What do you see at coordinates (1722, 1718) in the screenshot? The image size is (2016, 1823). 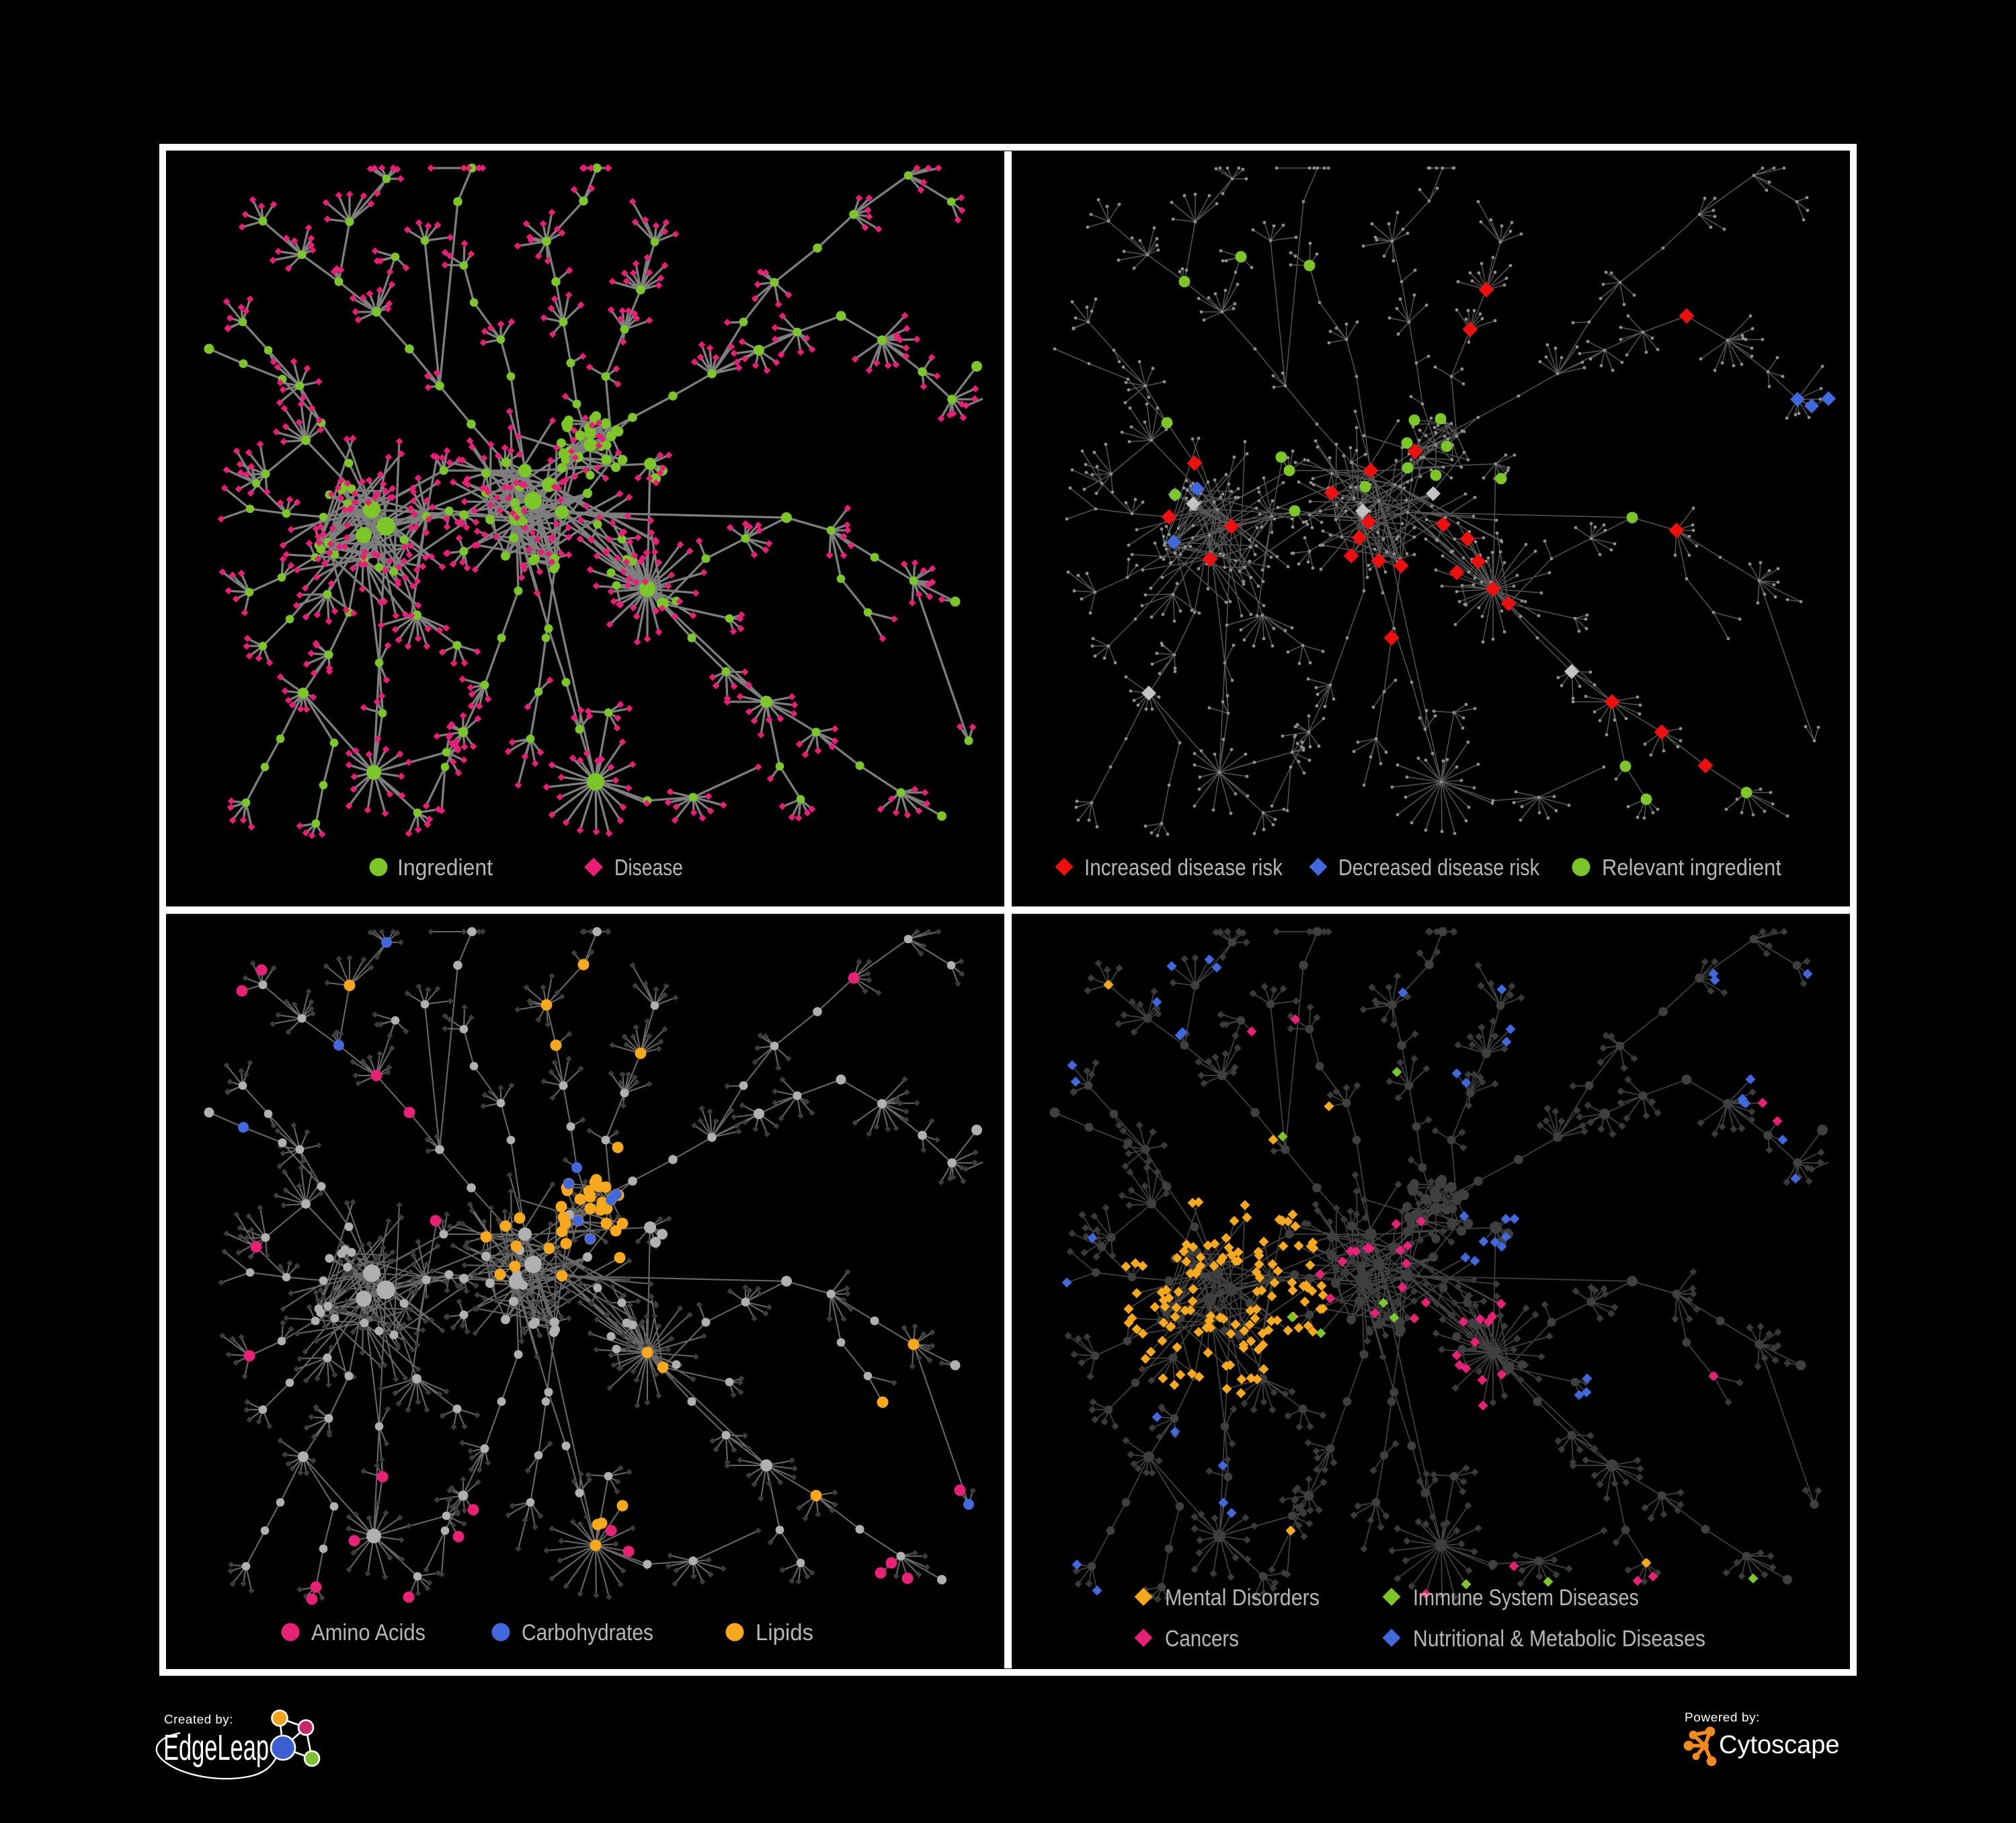 I see `svg-text: Powered by:` at bounding box center [1722, 1718].